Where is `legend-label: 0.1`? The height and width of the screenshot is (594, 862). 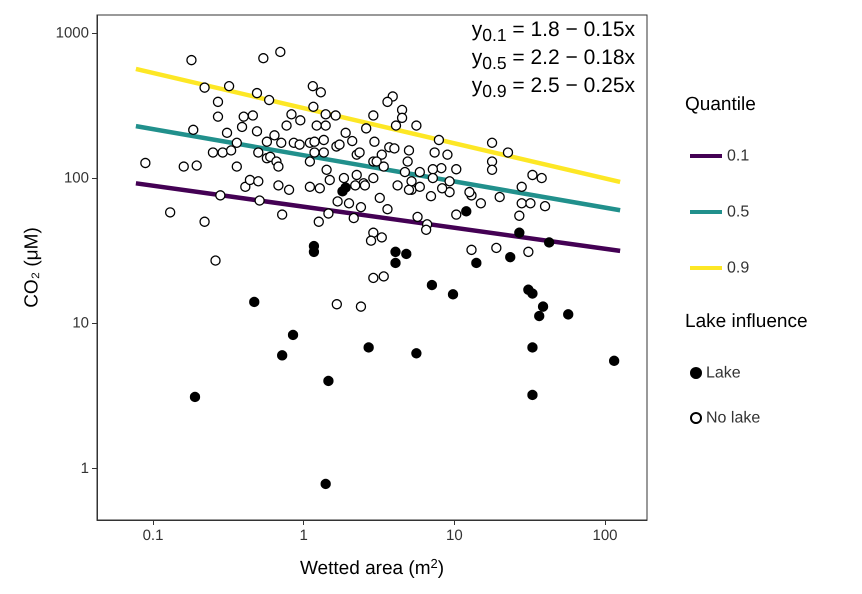
legend-label: 0.1 is located at coordinates (738, 156).